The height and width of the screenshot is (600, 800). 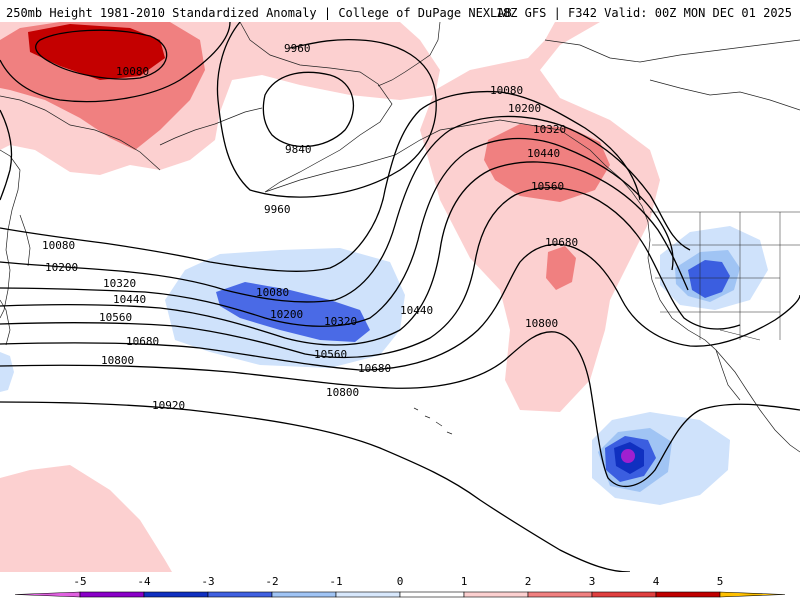 What do you see at coordinates (724, 95) in the screenshot?
I see `hudson-region` at bounding box center [724, 95].